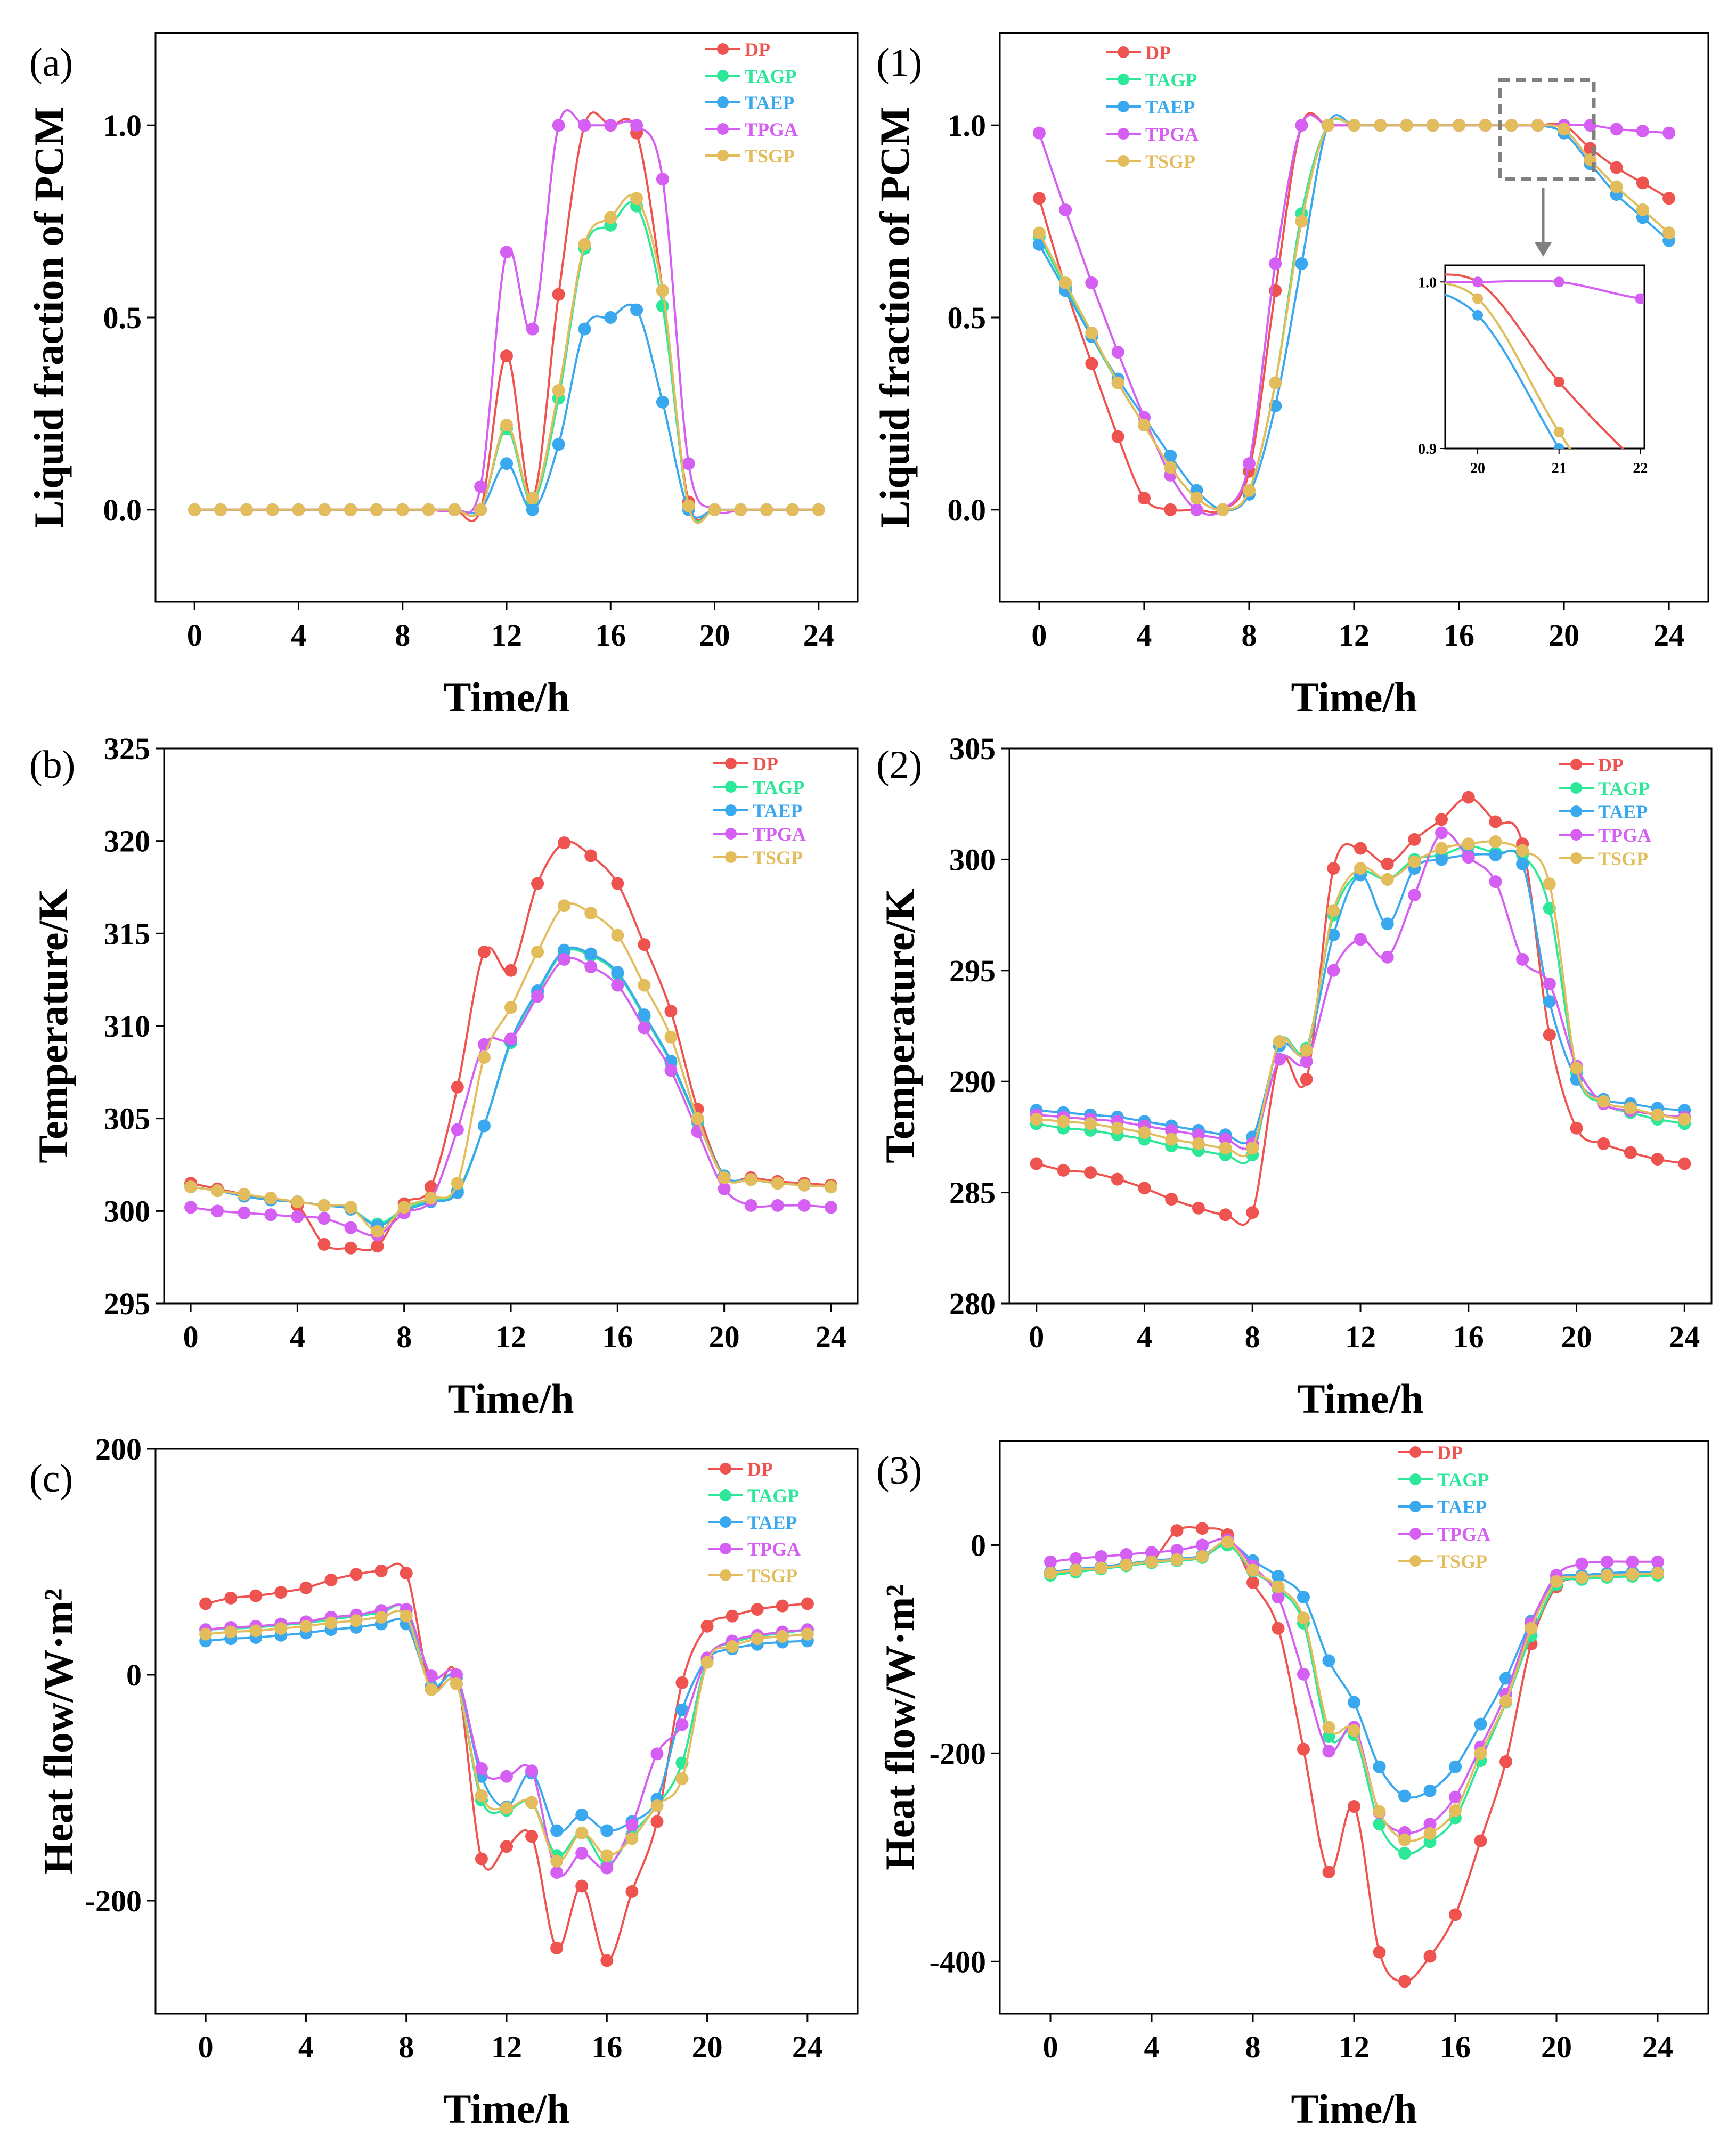  I want to click on legend-label-TSGP: TSGP, so click(772, 1575).